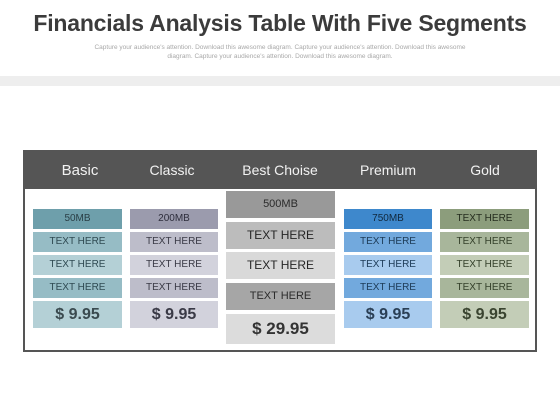  What do you see at coordinates (484, 219) in the screenshot?
I see `gold-storage: TEXT HERE` at bounding box center [484, 219].